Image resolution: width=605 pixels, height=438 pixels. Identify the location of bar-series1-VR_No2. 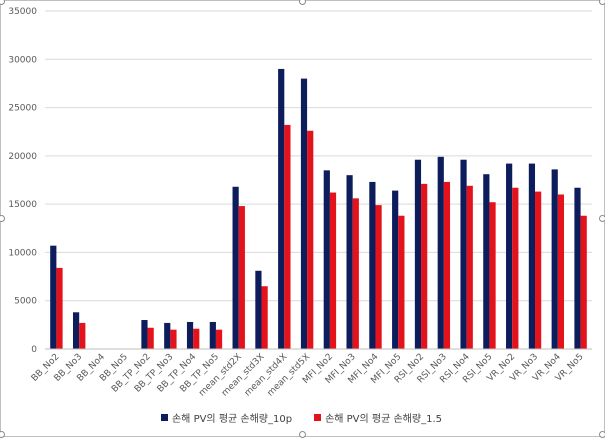
(509, 256).